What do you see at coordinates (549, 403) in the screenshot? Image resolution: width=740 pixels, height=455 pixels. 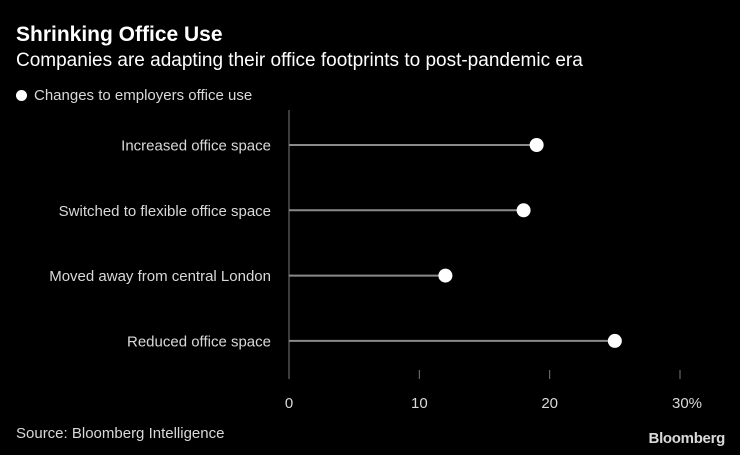 I see `x-tick-label: 20` at bounding box center [549, 403].